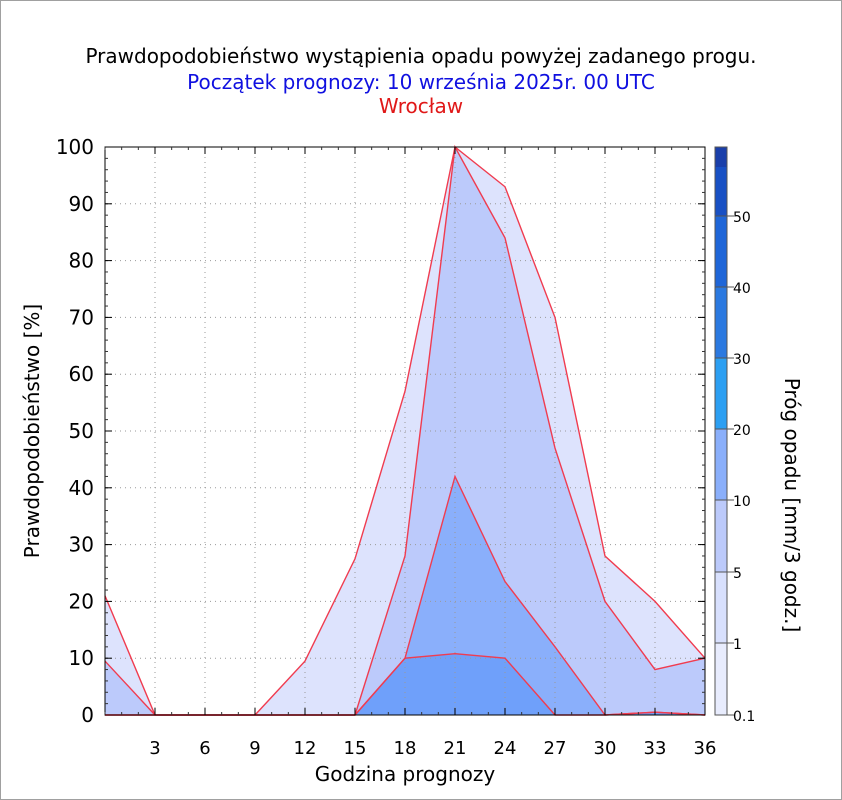 The width and height of the screenshot is (842, 800). Describe the element at coordinates (75, 147) in the screenshot. I see `y-tick-label: 100` at that location.